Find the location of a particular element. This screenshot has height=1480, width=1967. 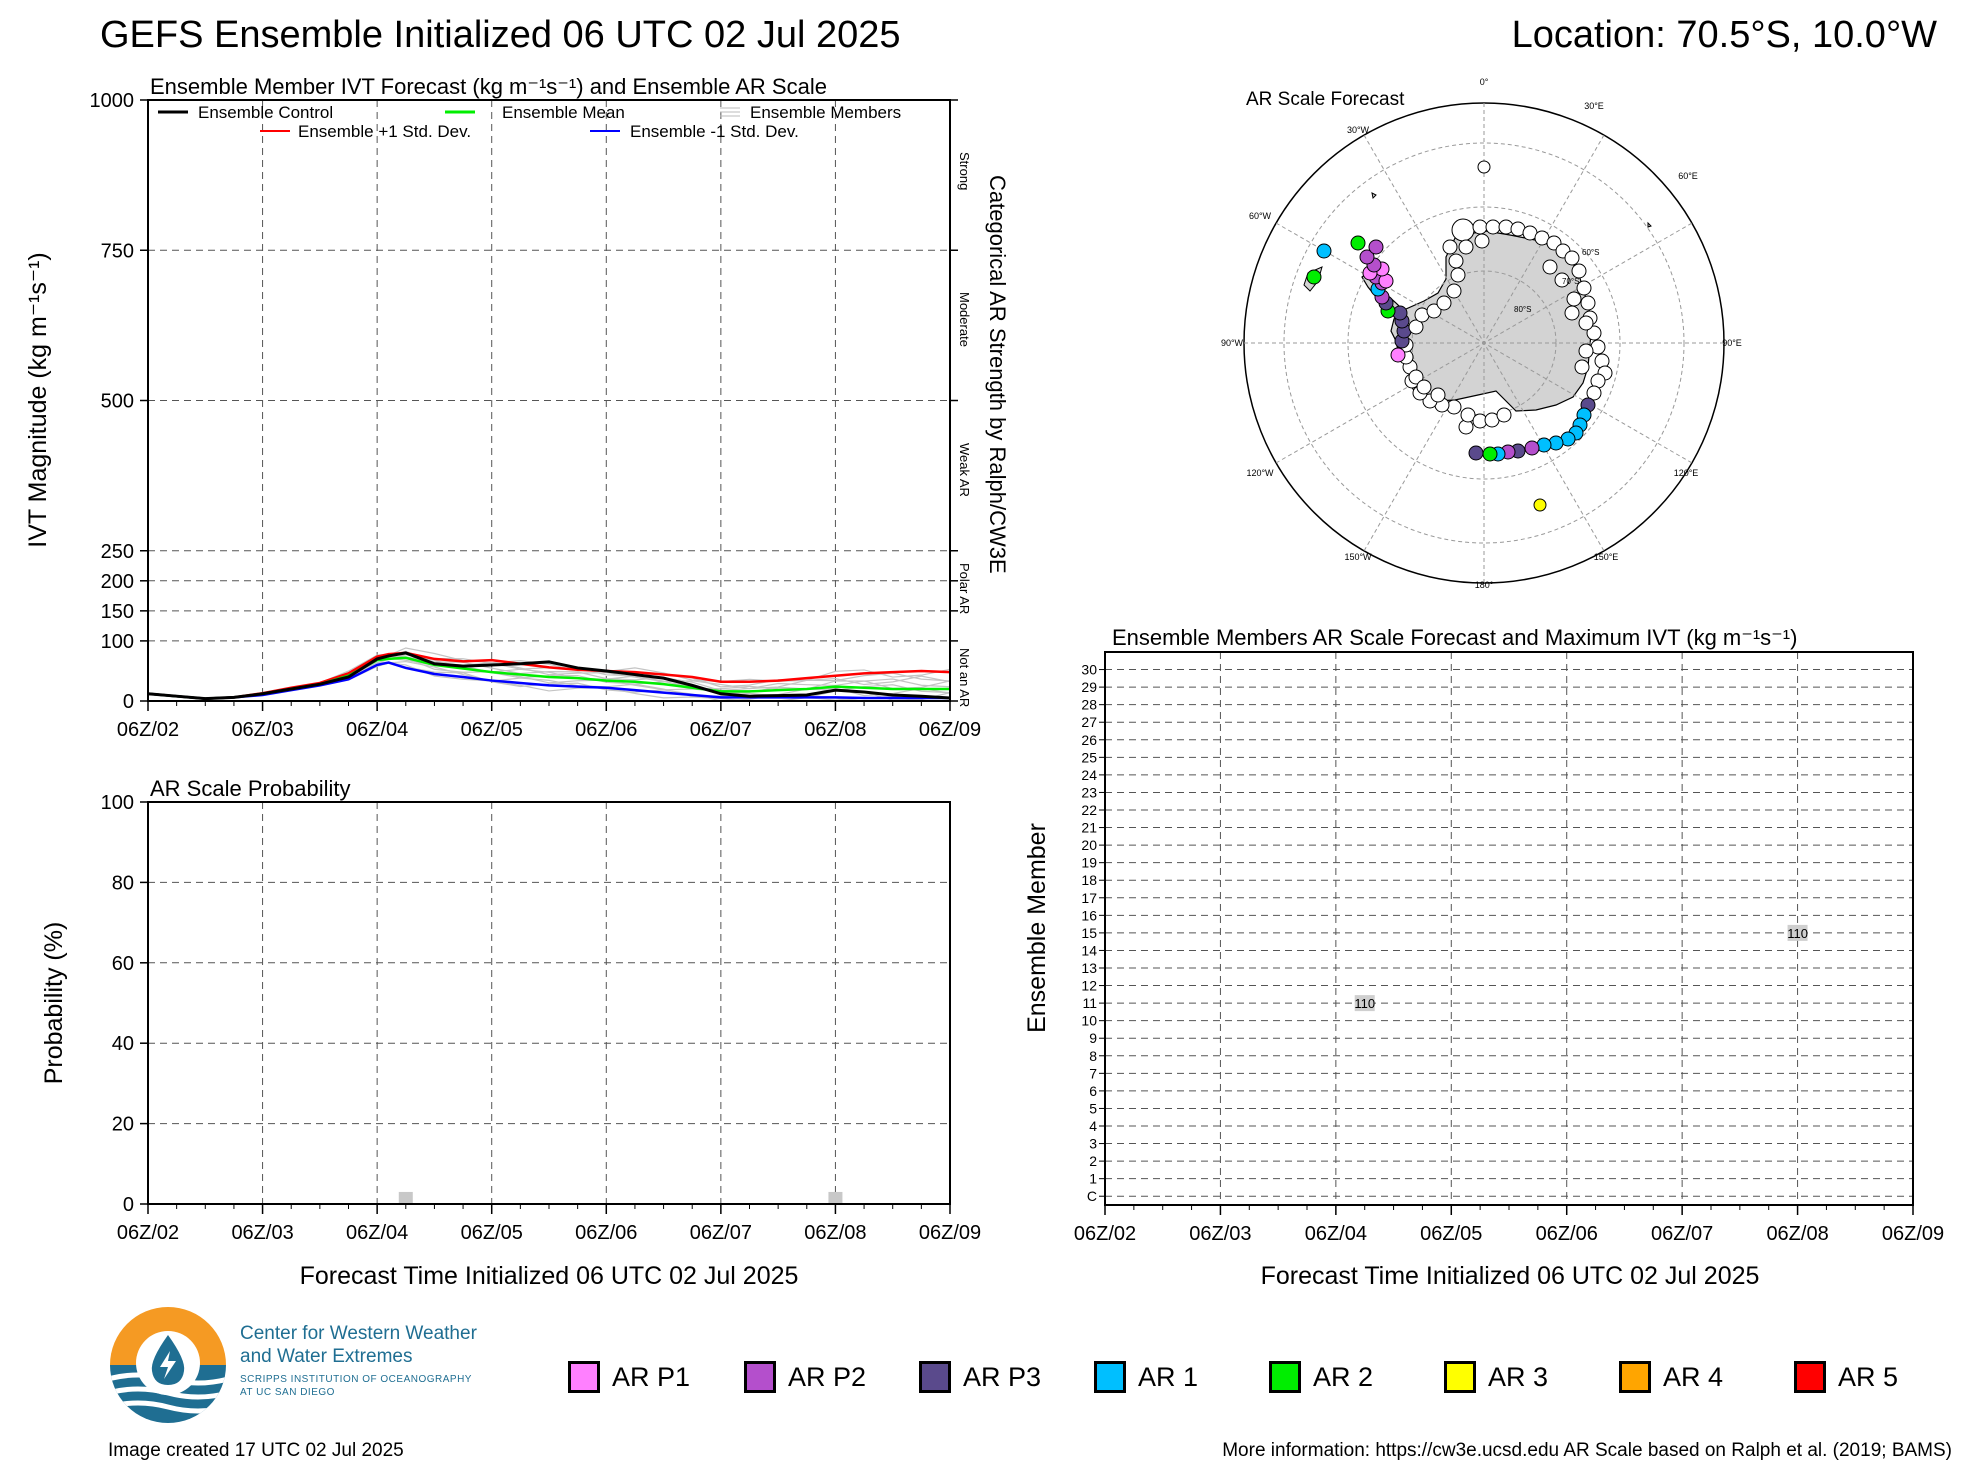

member-ar-cell is located at coordinates (1797, 932).